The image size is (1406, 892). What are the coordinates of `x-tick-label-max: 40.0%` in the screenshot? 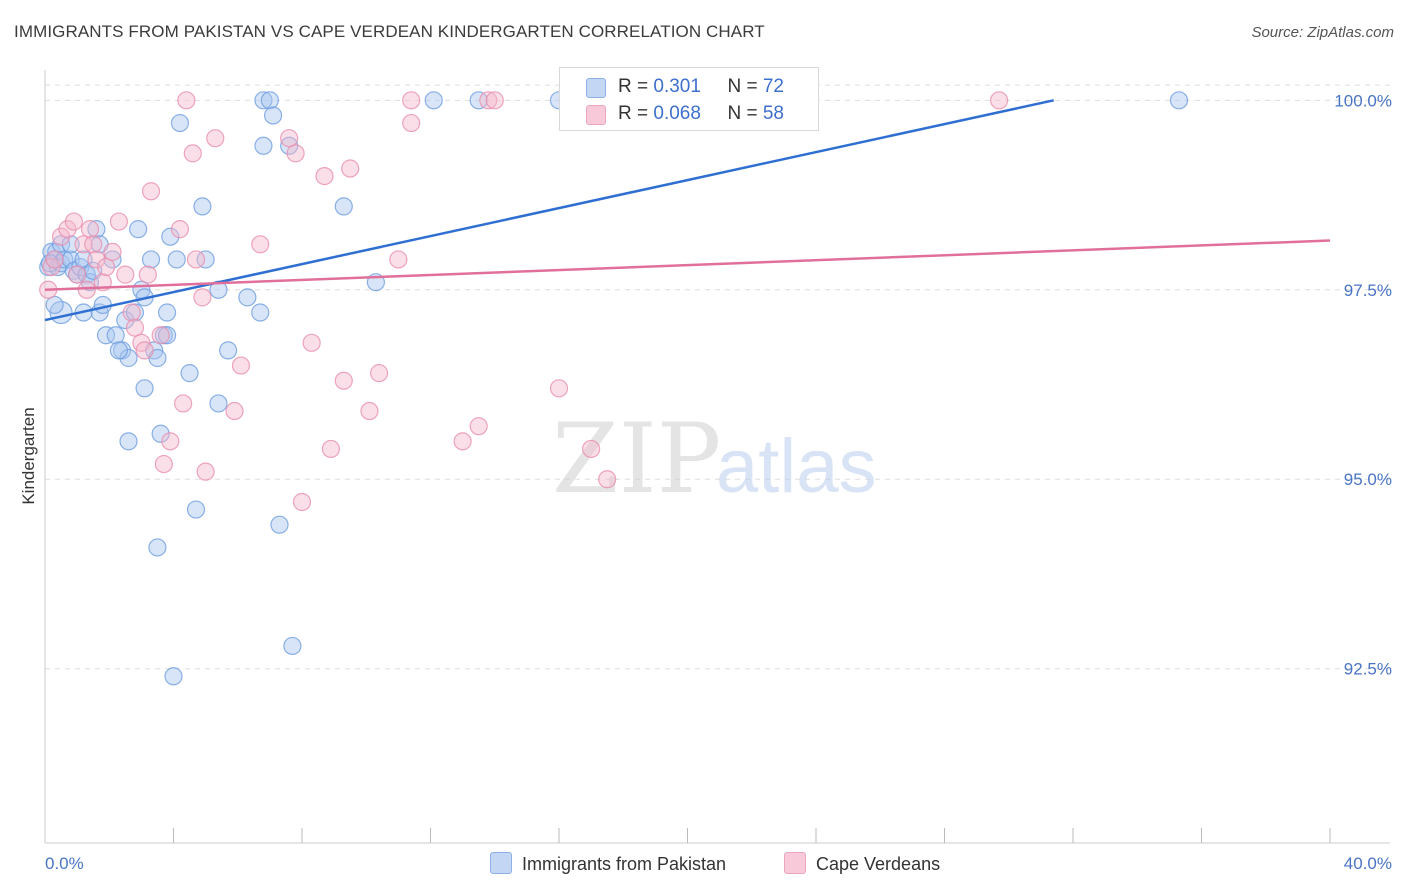 It's located at (1368, 863).